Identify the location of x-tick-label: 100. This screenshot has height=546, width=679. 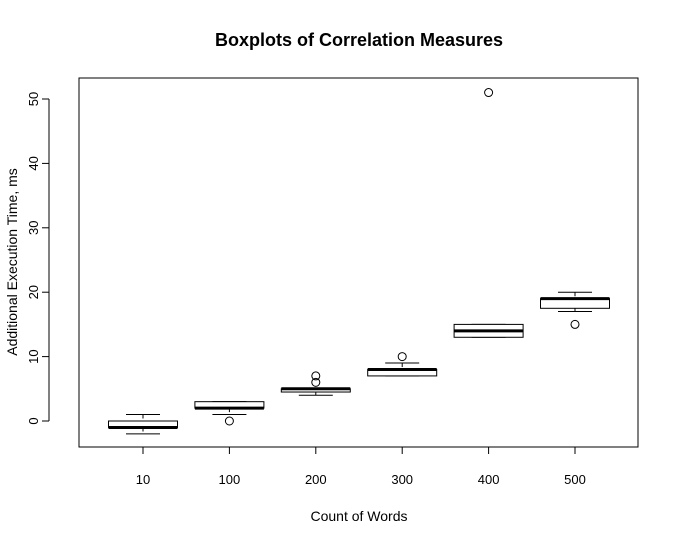
(230, 479).